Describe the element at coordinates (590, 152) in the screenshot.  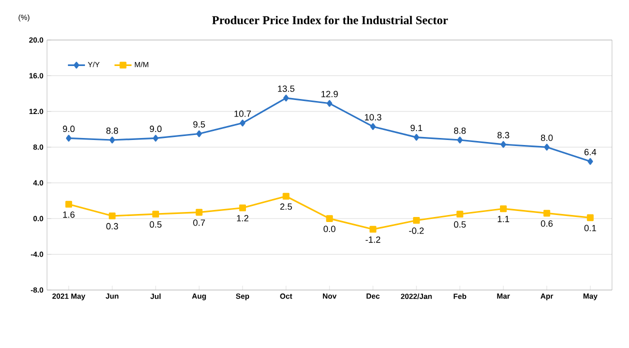
I see `data-label: 6.4` at that location.